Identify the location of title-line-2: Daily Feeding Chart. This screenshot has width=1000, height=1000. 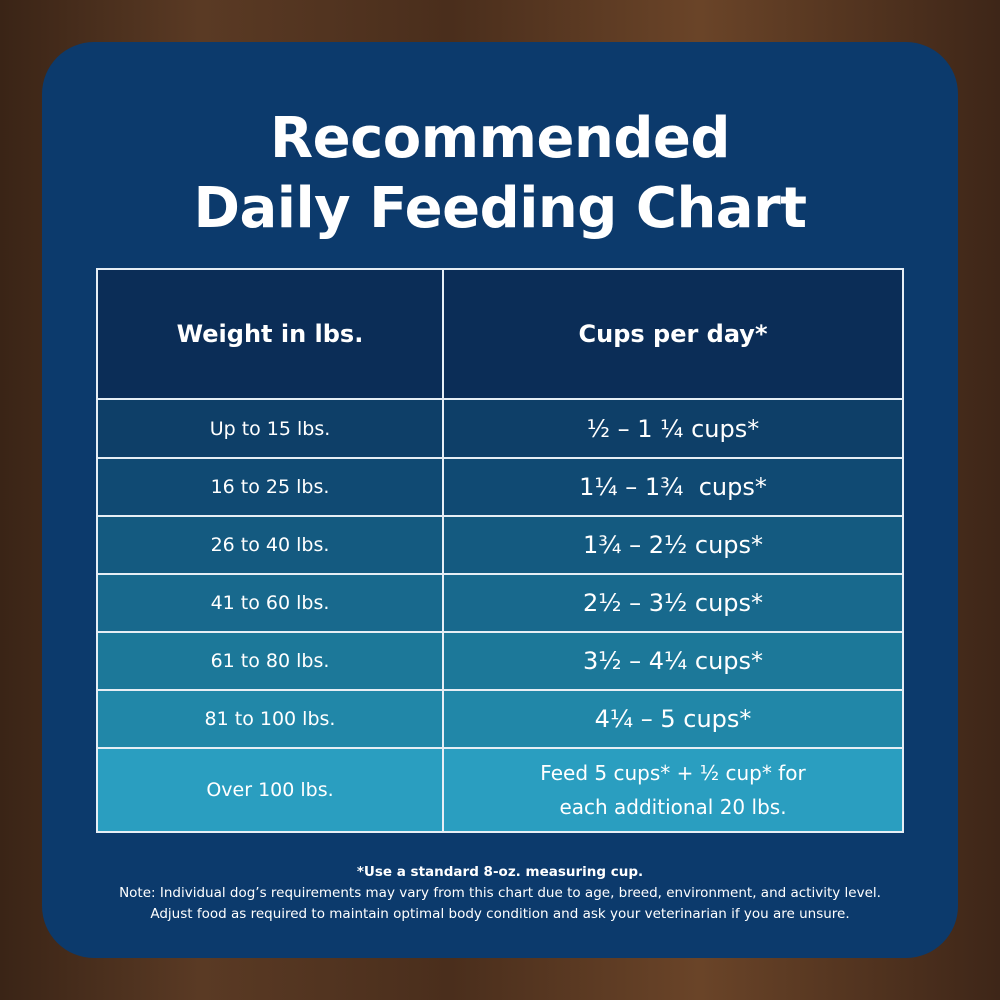
(500, 208).